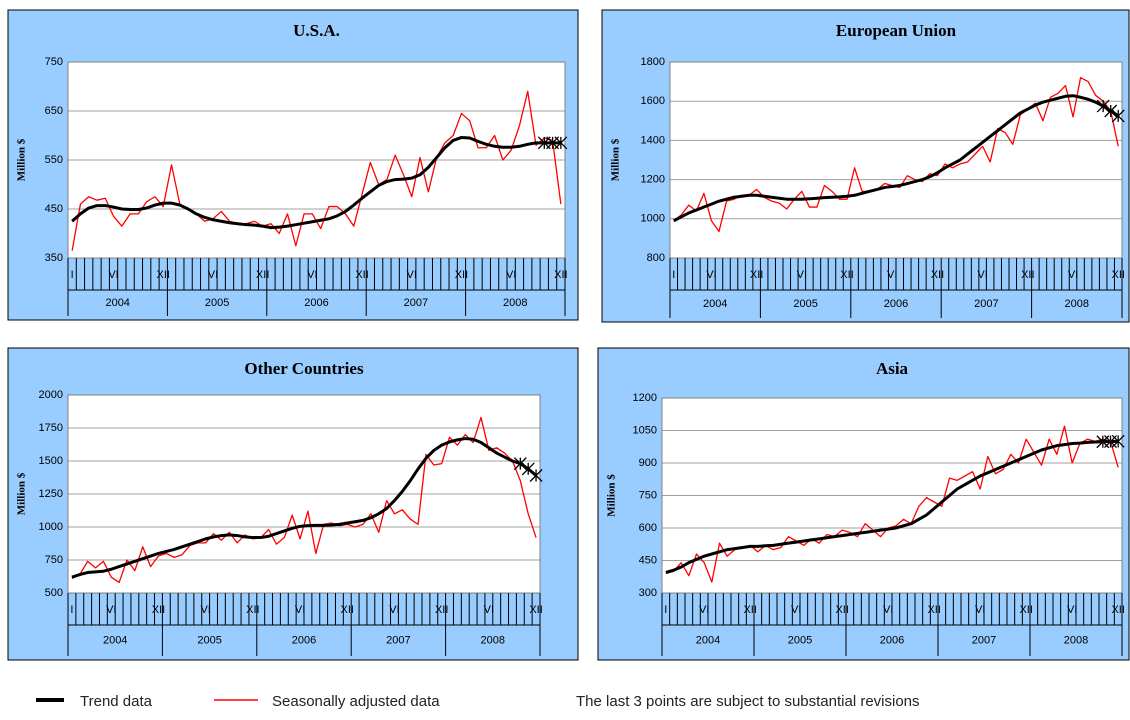 The height and width of the screenshot is (720, 1130). Describe the element at coordinates (54, 258) in the screenshot. I see `y-tick-label: 350` at that location.